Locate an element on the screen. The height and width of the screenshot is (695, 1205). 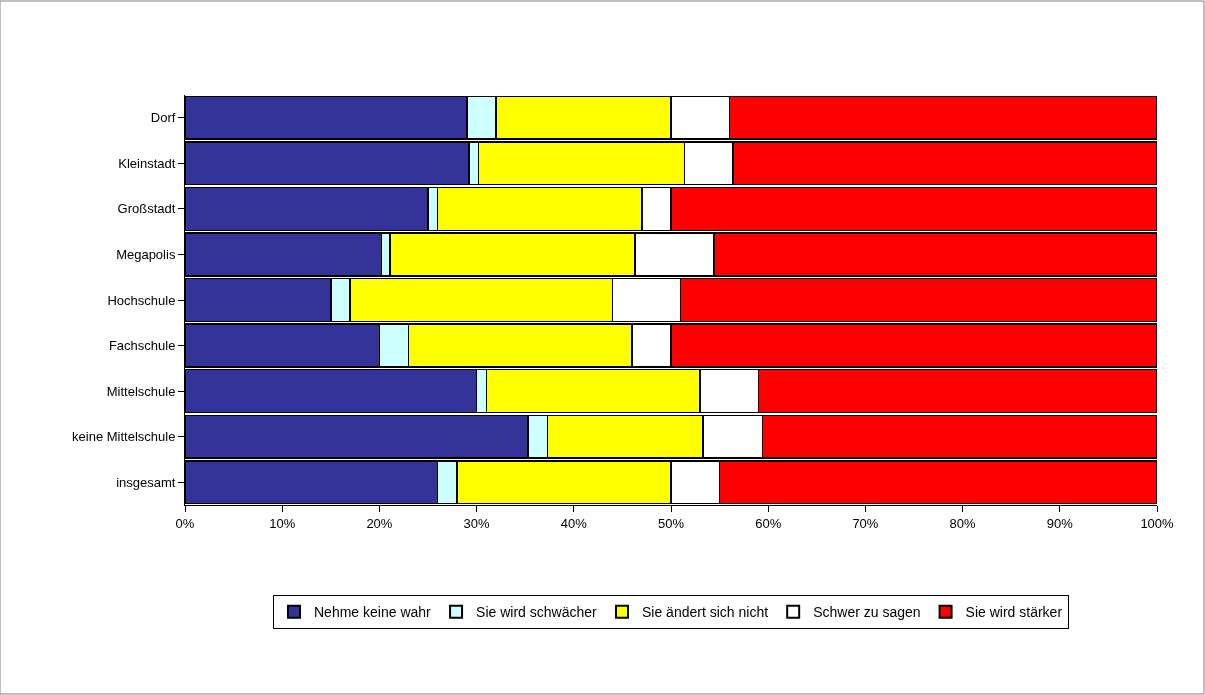
y-tick-label: Dorf is located at coordinates (163, 118).